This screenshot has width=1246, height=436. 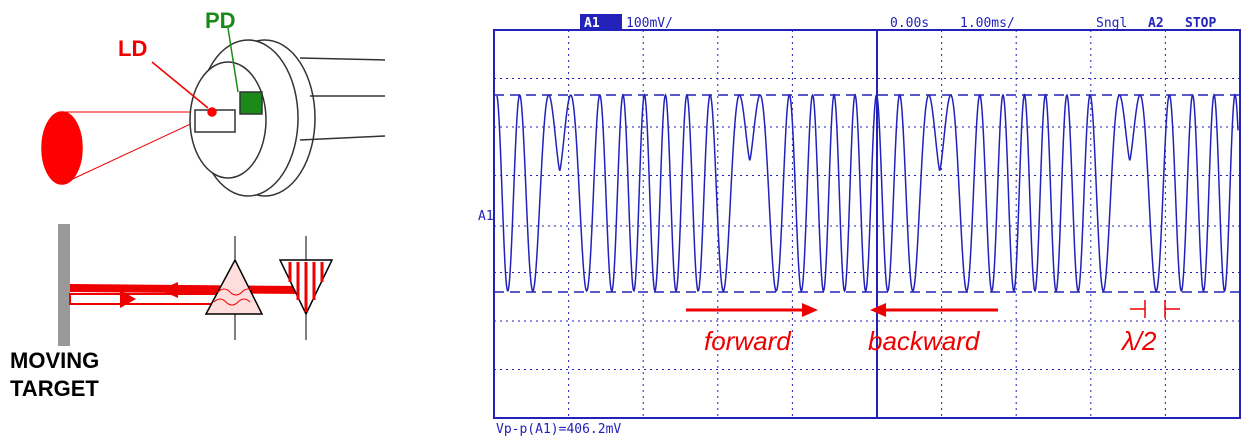 I want to click on backward-label: backward, so click(x=924, y=341).